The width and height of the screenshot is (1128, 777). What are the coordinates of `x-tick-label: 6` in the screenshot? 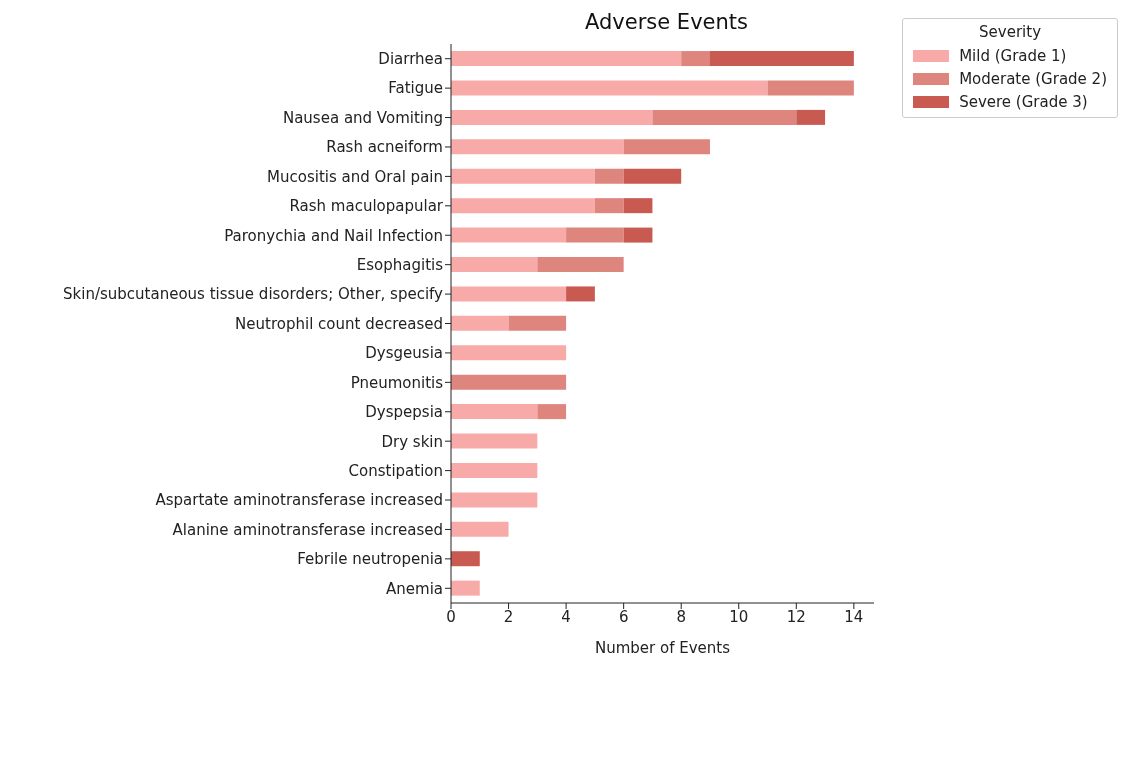 It's located at (623, 616).